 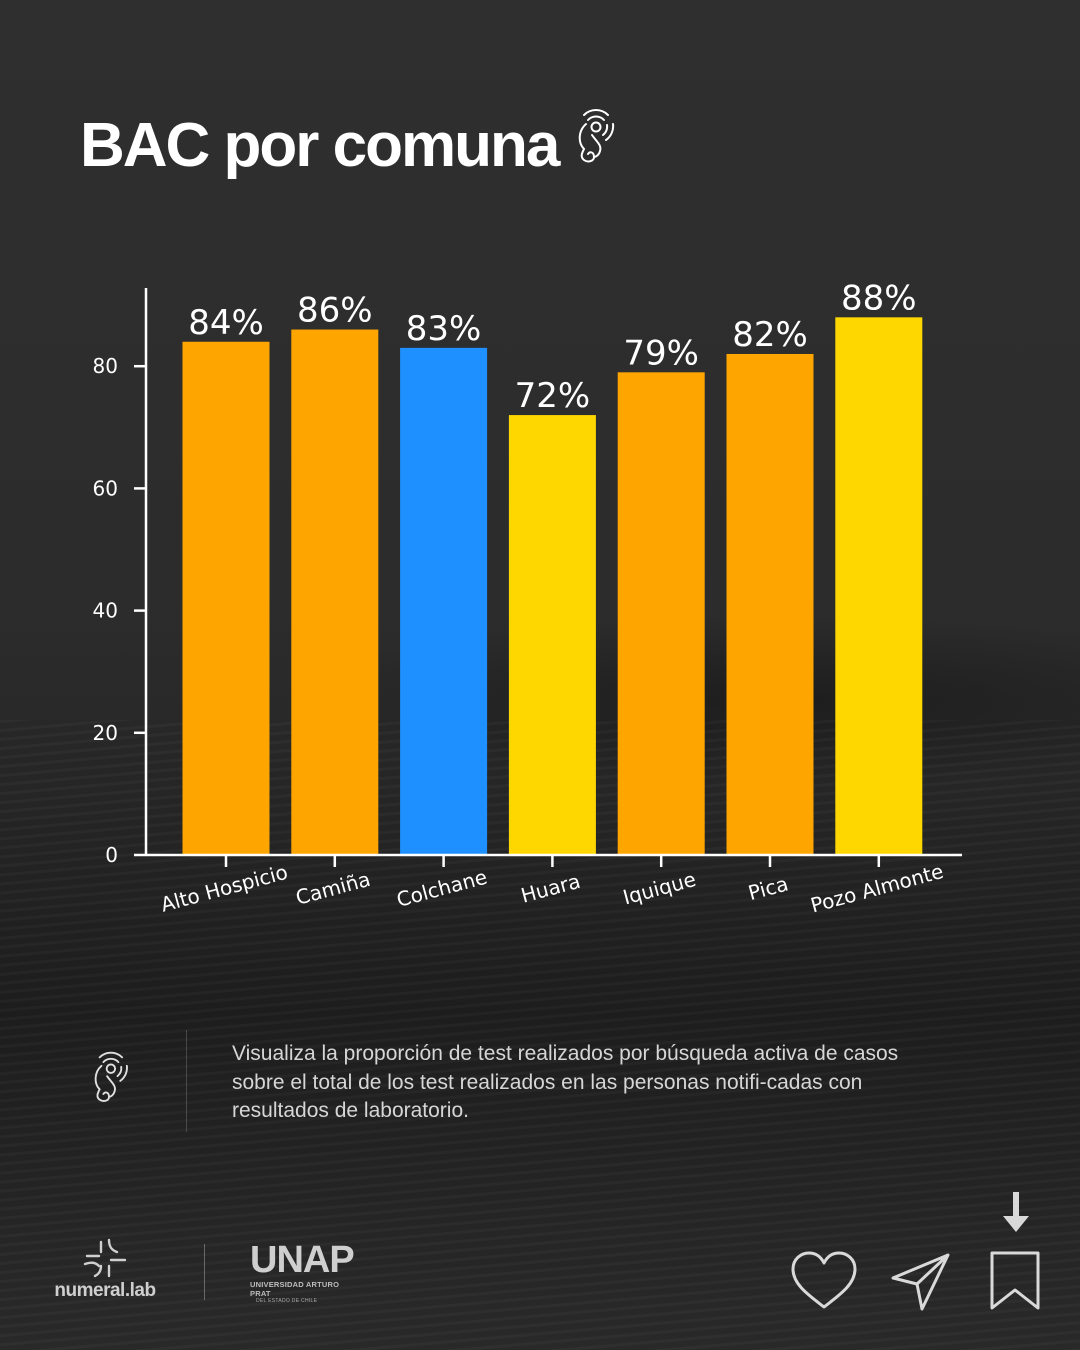 I want to click on y-tick-label-1: 20, so click(x=105, y=733).